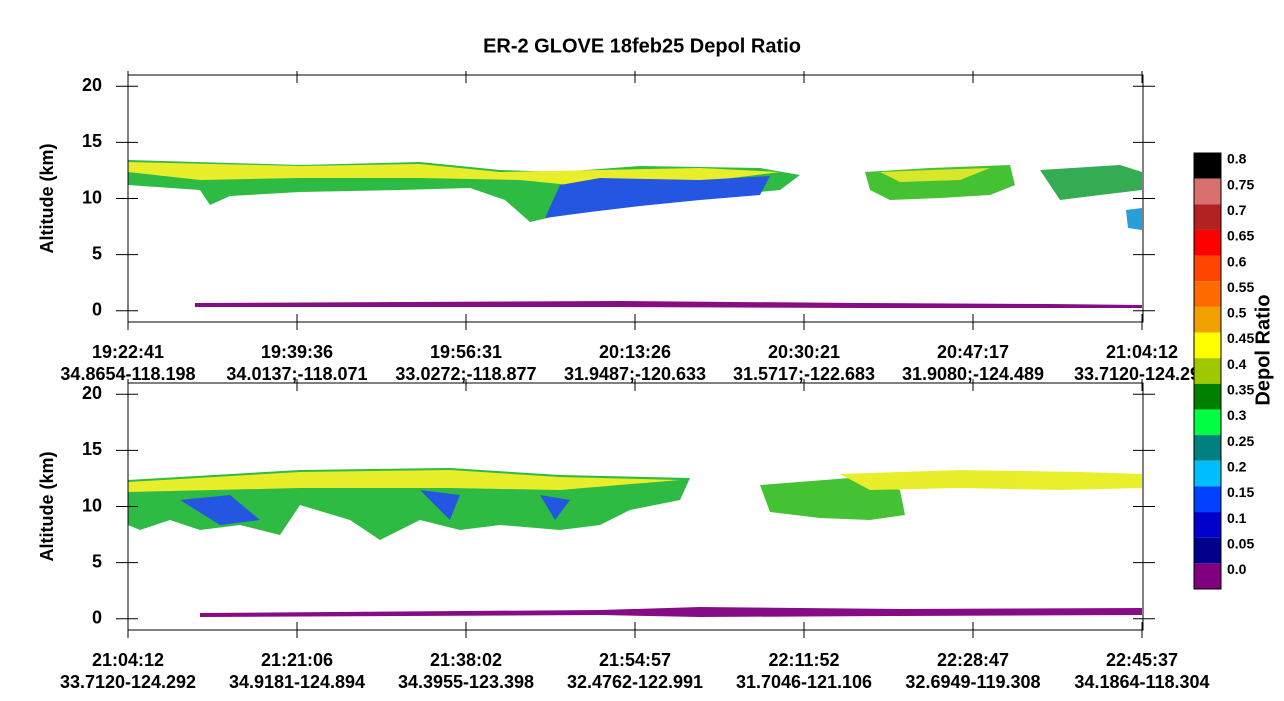  Describe the element at coordinates (1237, 364) in the screenshot. I see `colorbar-tick-label: 0.4` at that location.